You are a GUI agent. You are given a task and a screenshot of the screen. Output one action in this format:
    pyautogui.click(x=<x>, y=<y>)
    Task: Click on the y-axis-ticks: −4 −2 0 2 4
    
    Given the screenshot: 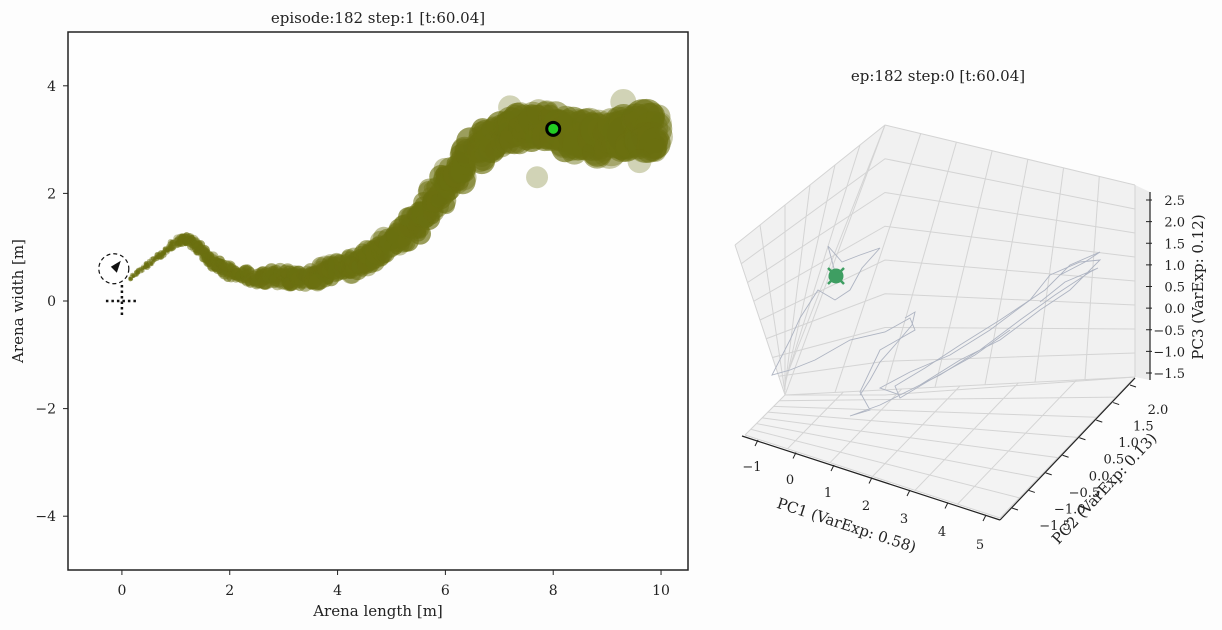 What is the action you would take?
    pyautogui.click(x=51, y=302)
    